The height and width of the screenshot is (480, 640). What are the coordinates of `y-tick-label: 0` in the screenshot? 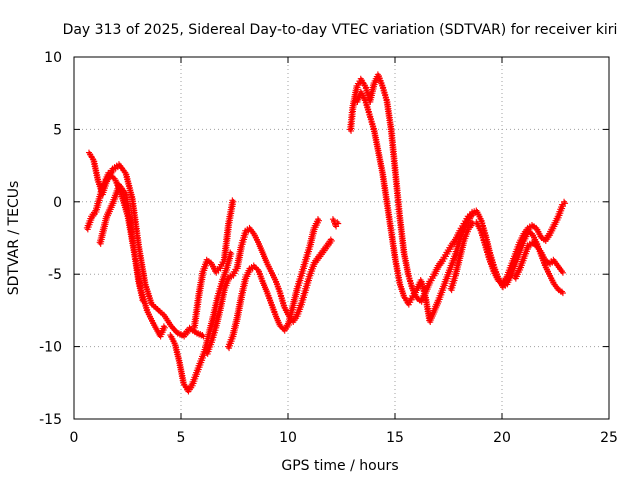 It's located at (57, 203).